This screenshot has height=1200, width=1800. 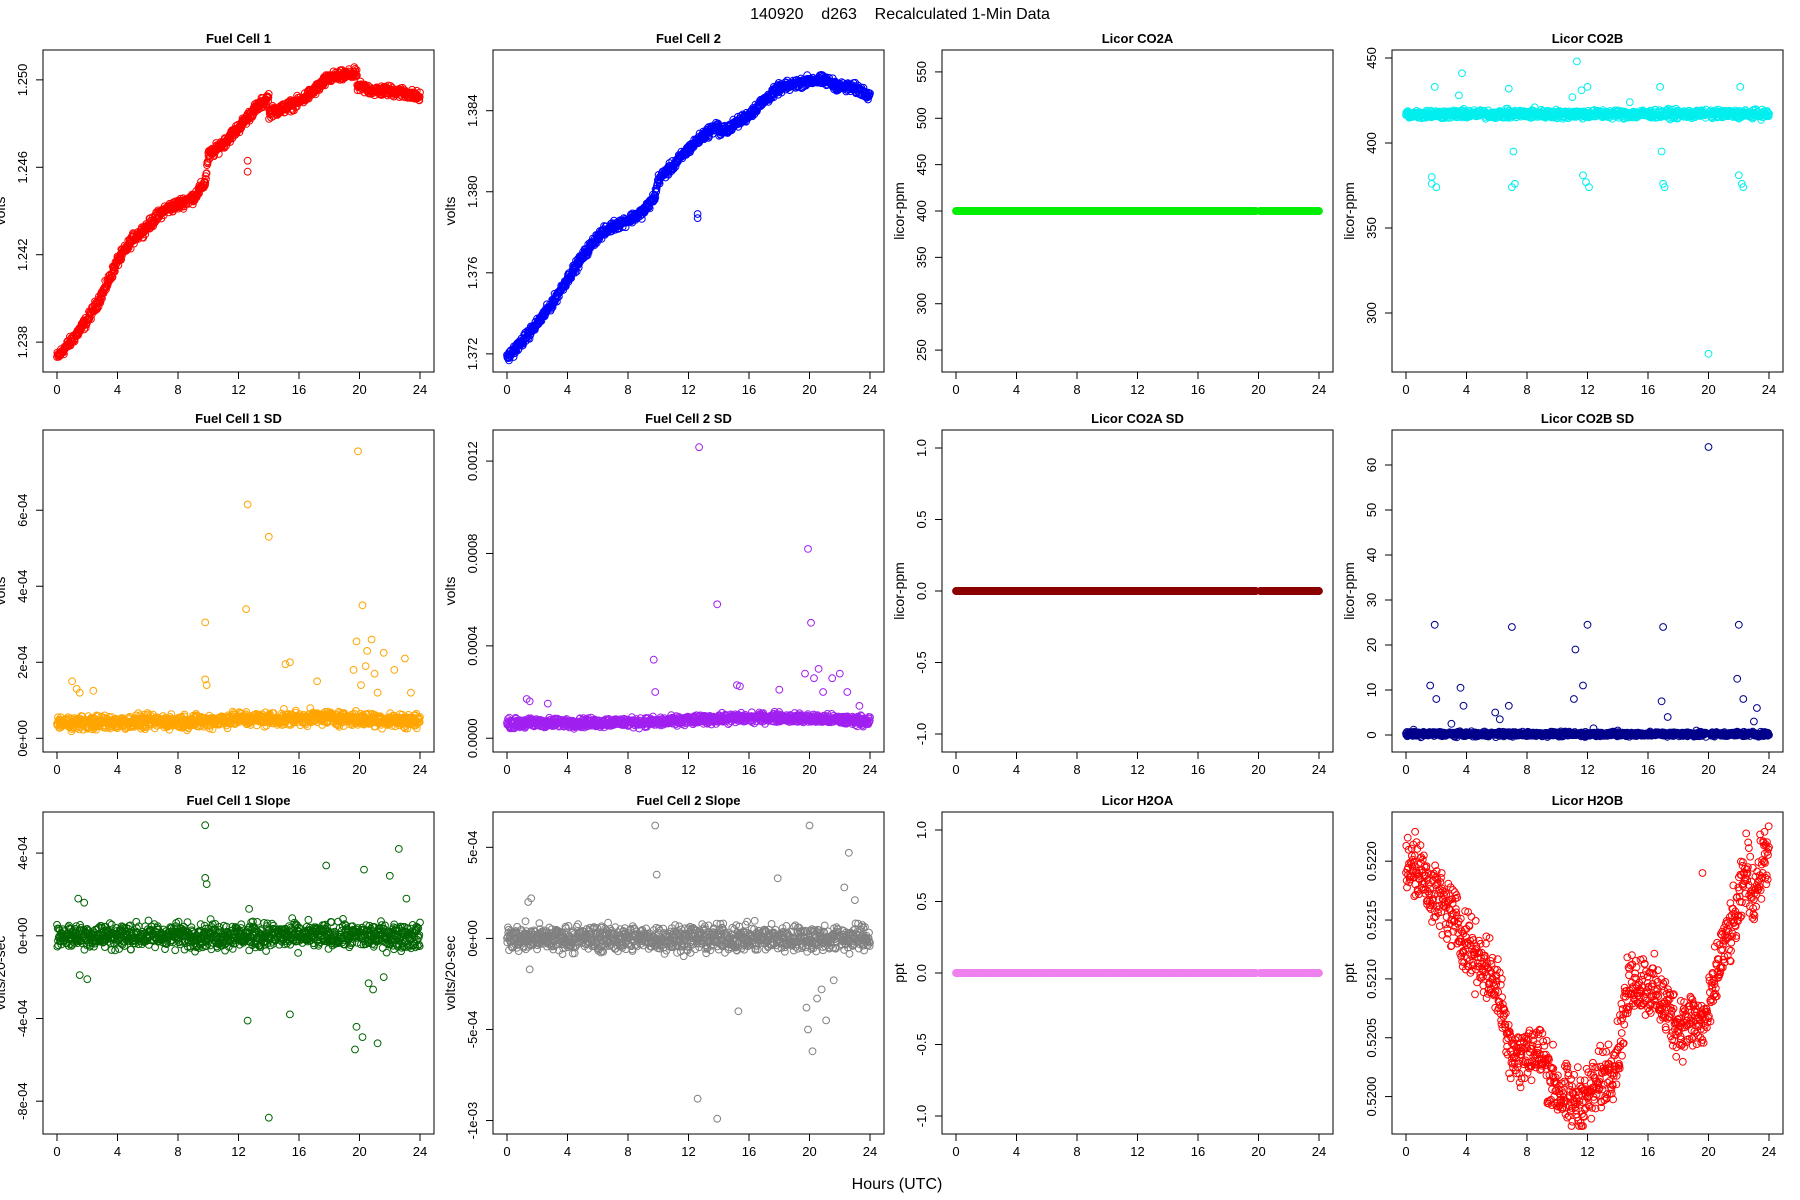 I want to click on y-tick-label: 1.384, so click(x=472, y=110).